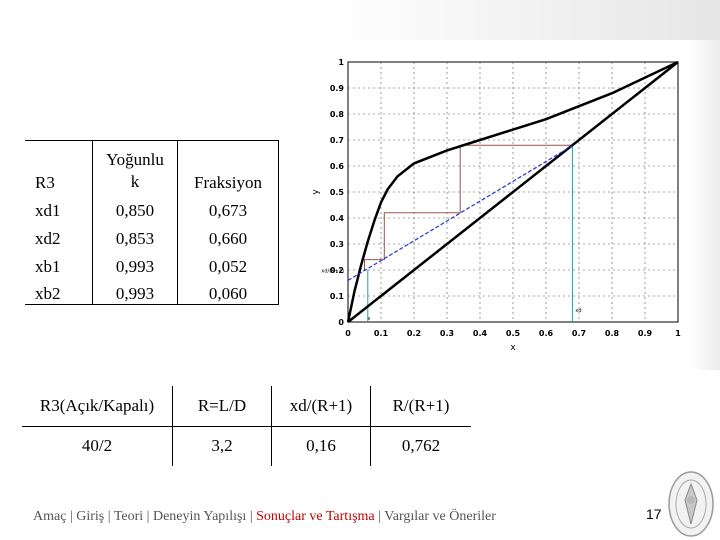  What do you see at coordinates (316, 192) in the screenshot?
I see `y-axis-label: y` at bounding box center [316, 192].